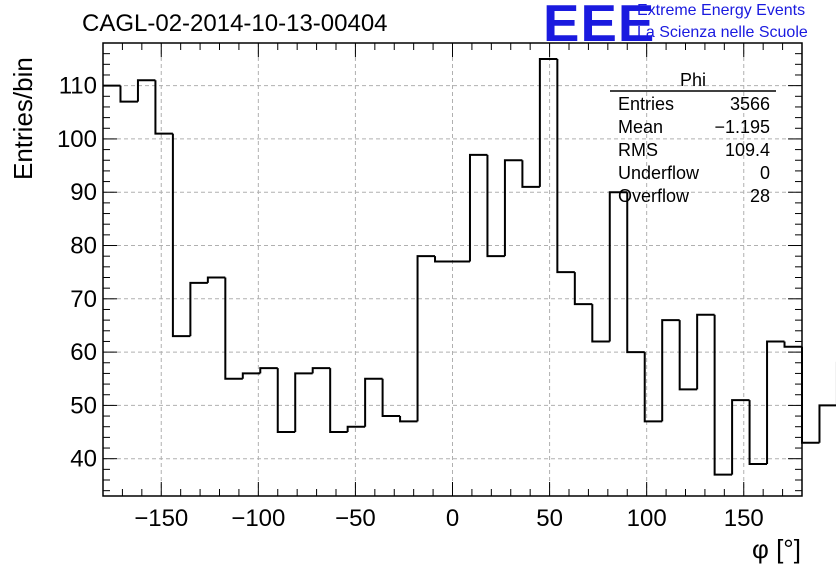  What do you see at coordinates (721, 10) in the screenshot?
I see `logo-line-1: Extreme Energy Events` at bounding box center [721, 10].